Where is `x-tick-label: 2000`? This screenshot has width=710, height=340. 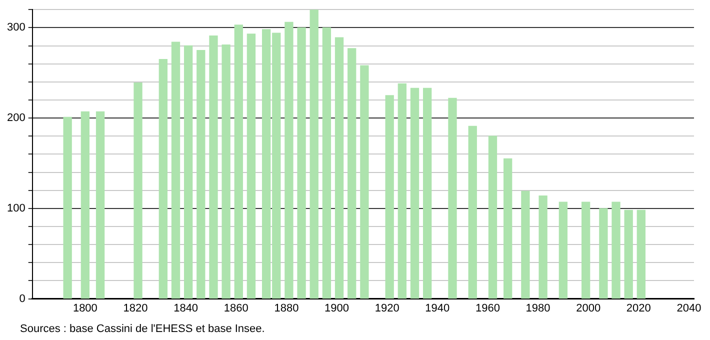
x-tick-label: 2000 is located at coordinates (588, 308).